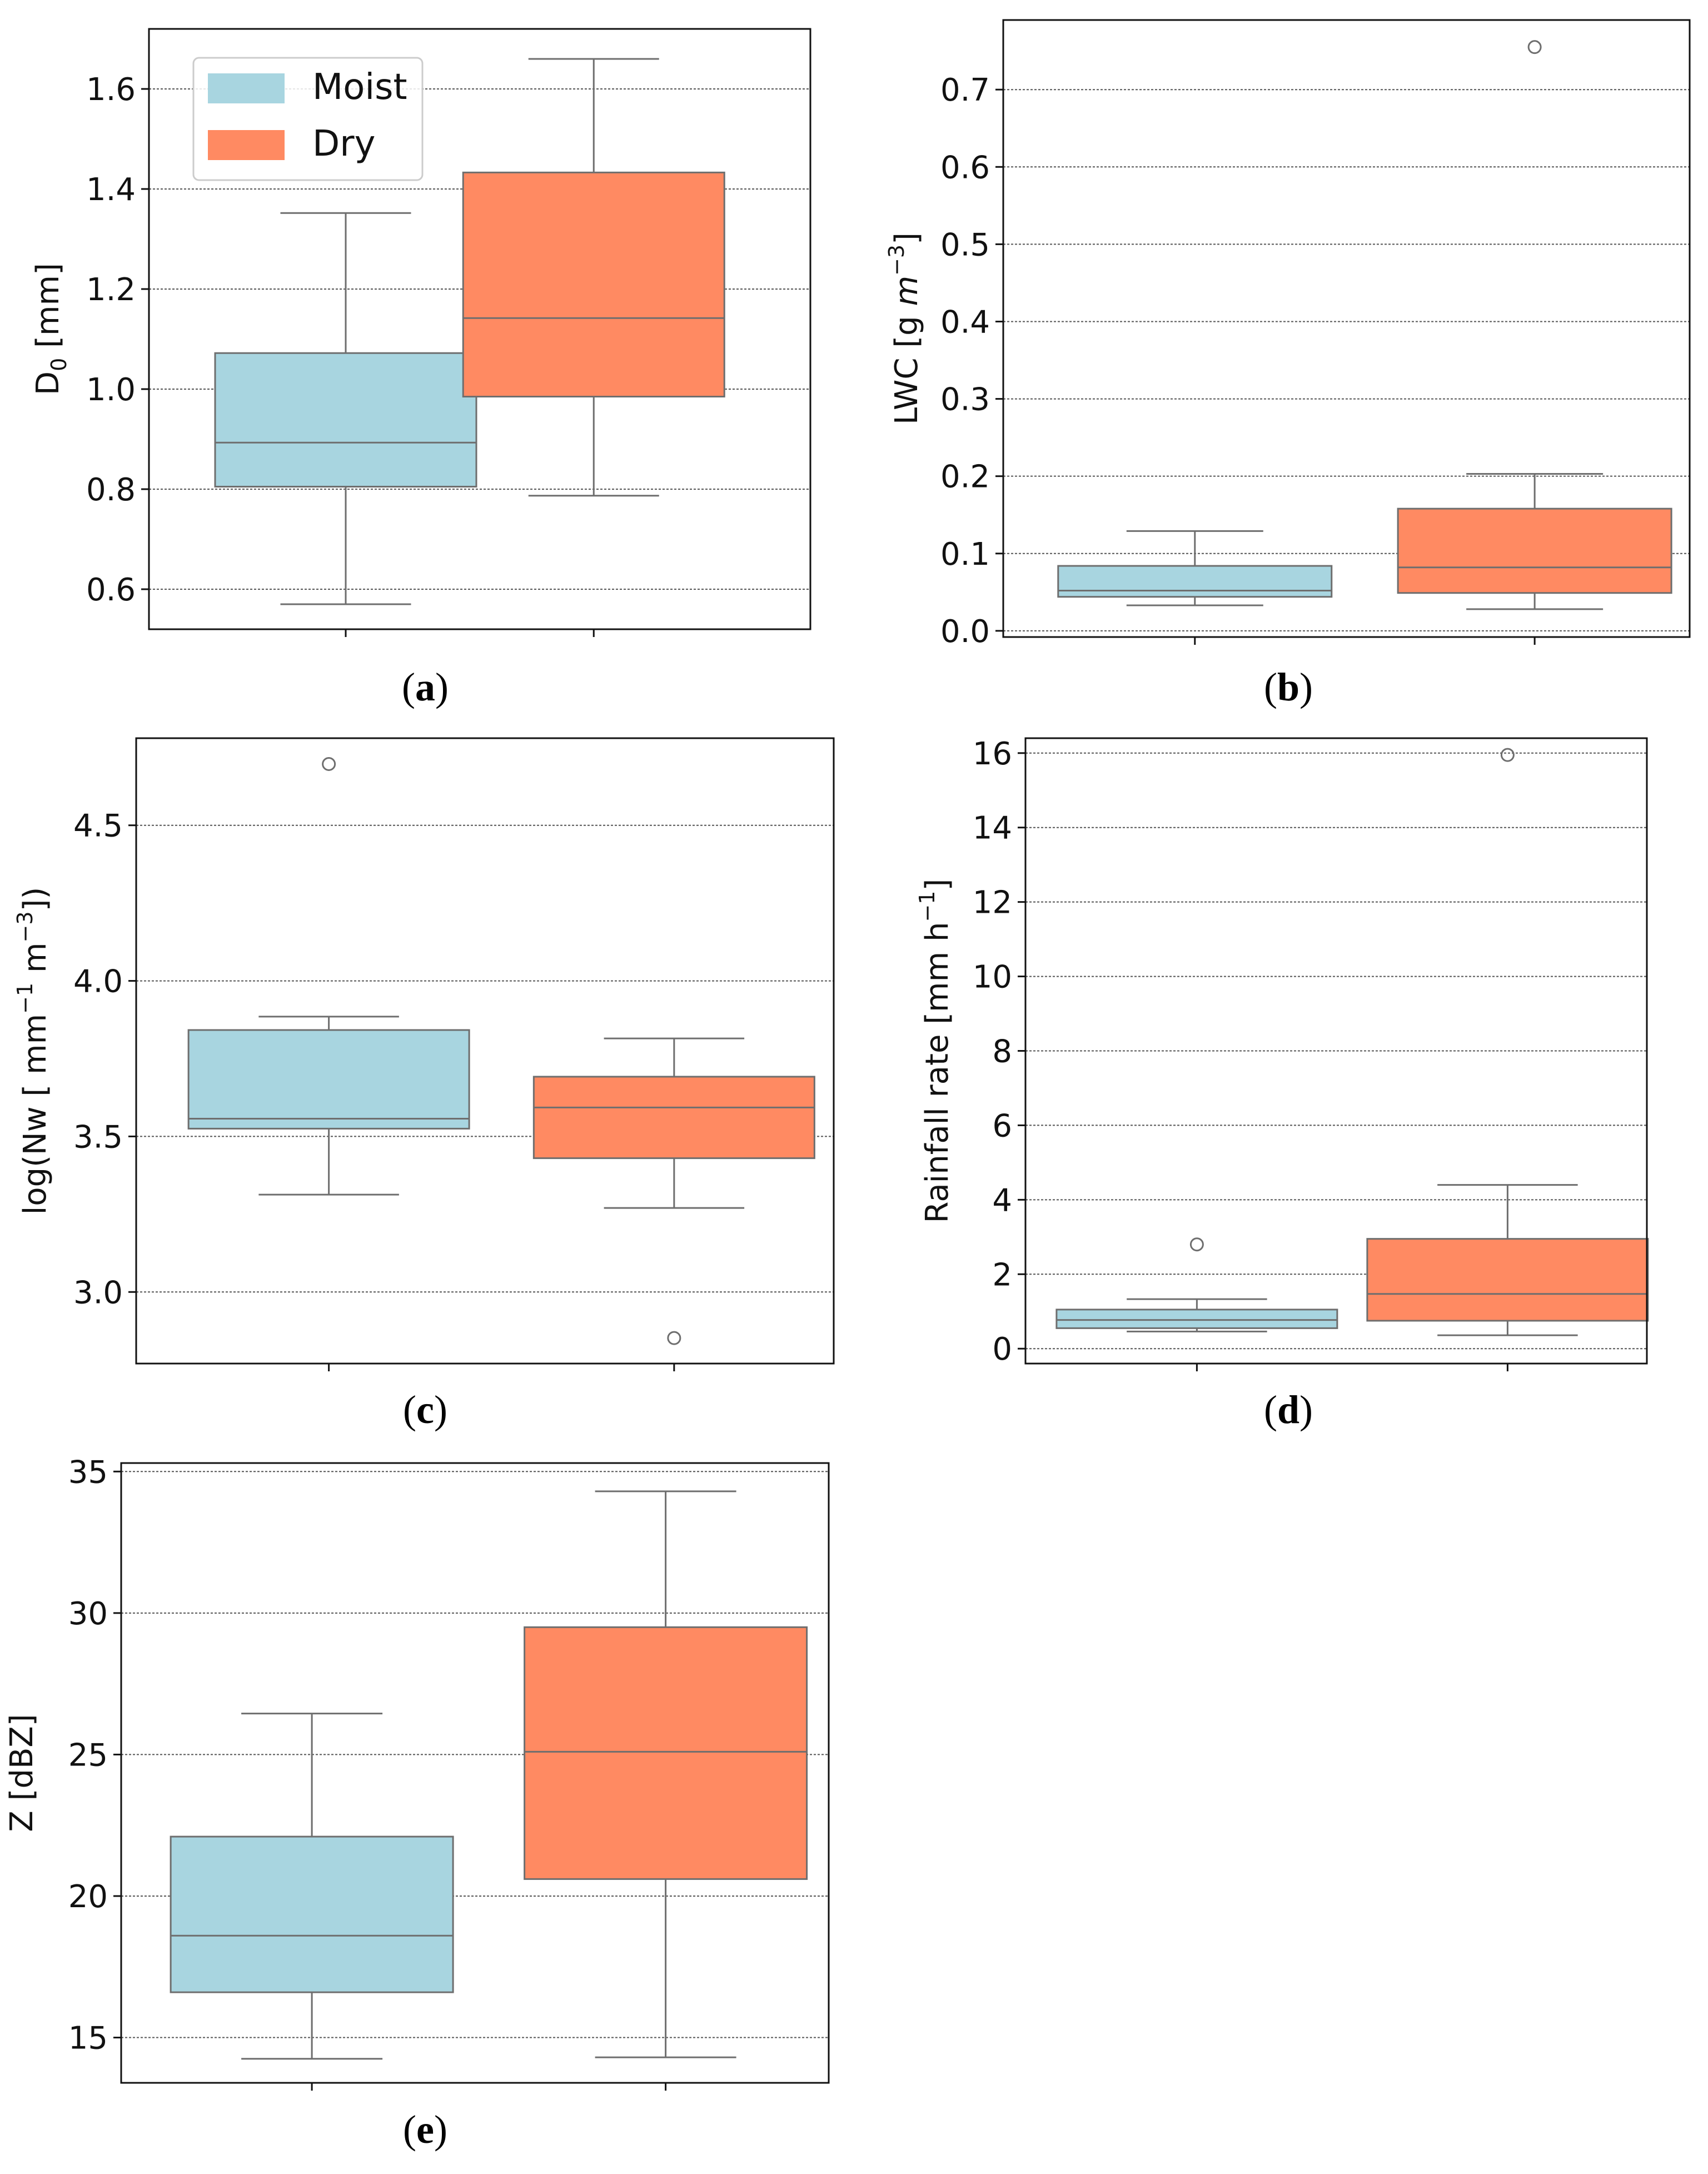  Describe the element at coordinates (425, 2129) in the screenshot. I see `panel-caption: (e)` at that location.